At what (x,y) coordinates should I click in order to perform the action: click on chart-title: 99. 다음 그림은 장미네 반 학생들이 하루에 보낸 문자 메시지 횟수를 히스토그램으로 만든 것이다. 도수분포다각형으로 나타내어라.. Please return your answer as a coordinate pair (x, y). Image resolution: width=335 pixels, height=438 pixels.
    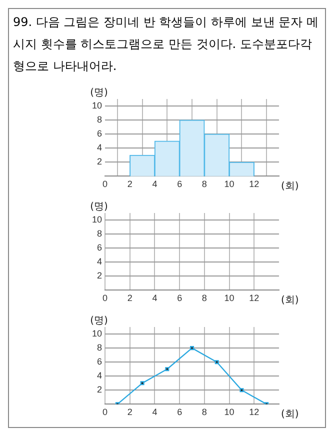
    Looking at the image, I should click on (166, 44).